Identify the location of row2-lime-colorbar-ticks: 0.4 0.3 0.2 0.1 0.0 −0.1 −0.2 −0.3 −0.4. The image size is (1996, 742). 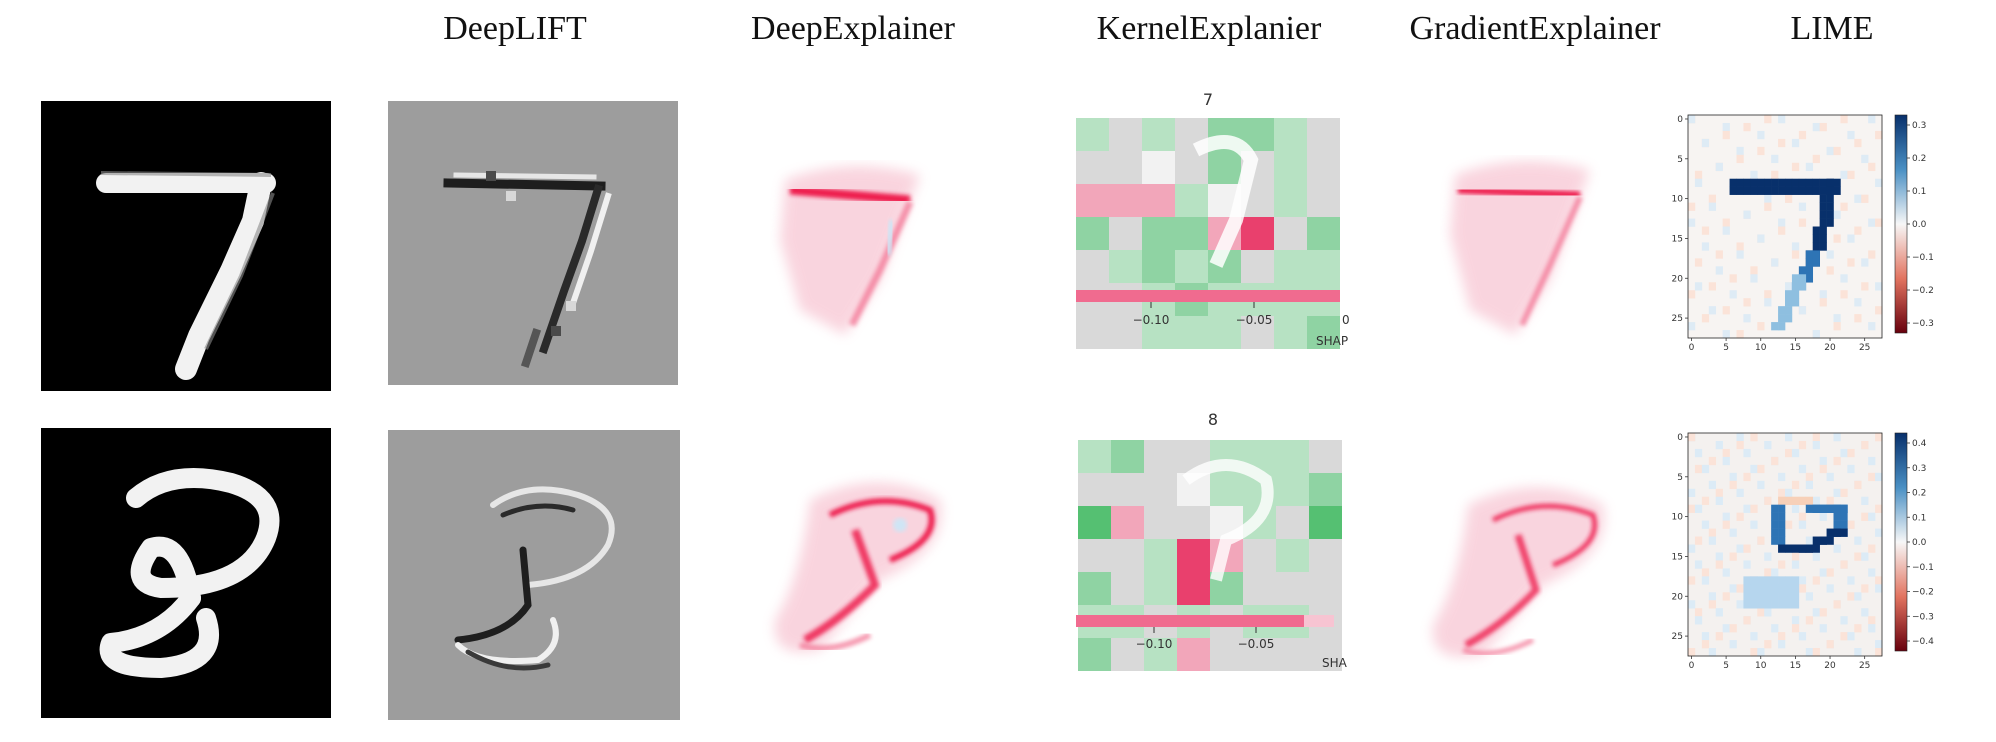
(1920, 543).